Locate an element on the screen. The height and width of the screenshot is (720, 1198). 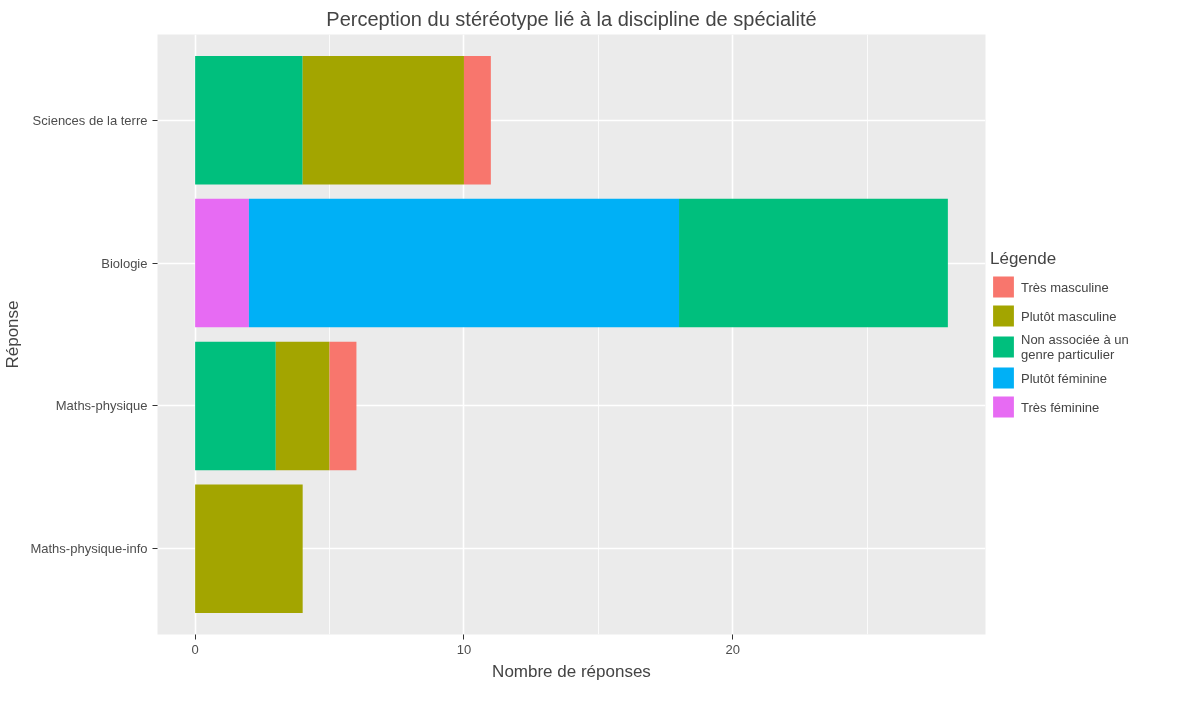
legend-label: Très féminine is located at coordinates (1060, 406).